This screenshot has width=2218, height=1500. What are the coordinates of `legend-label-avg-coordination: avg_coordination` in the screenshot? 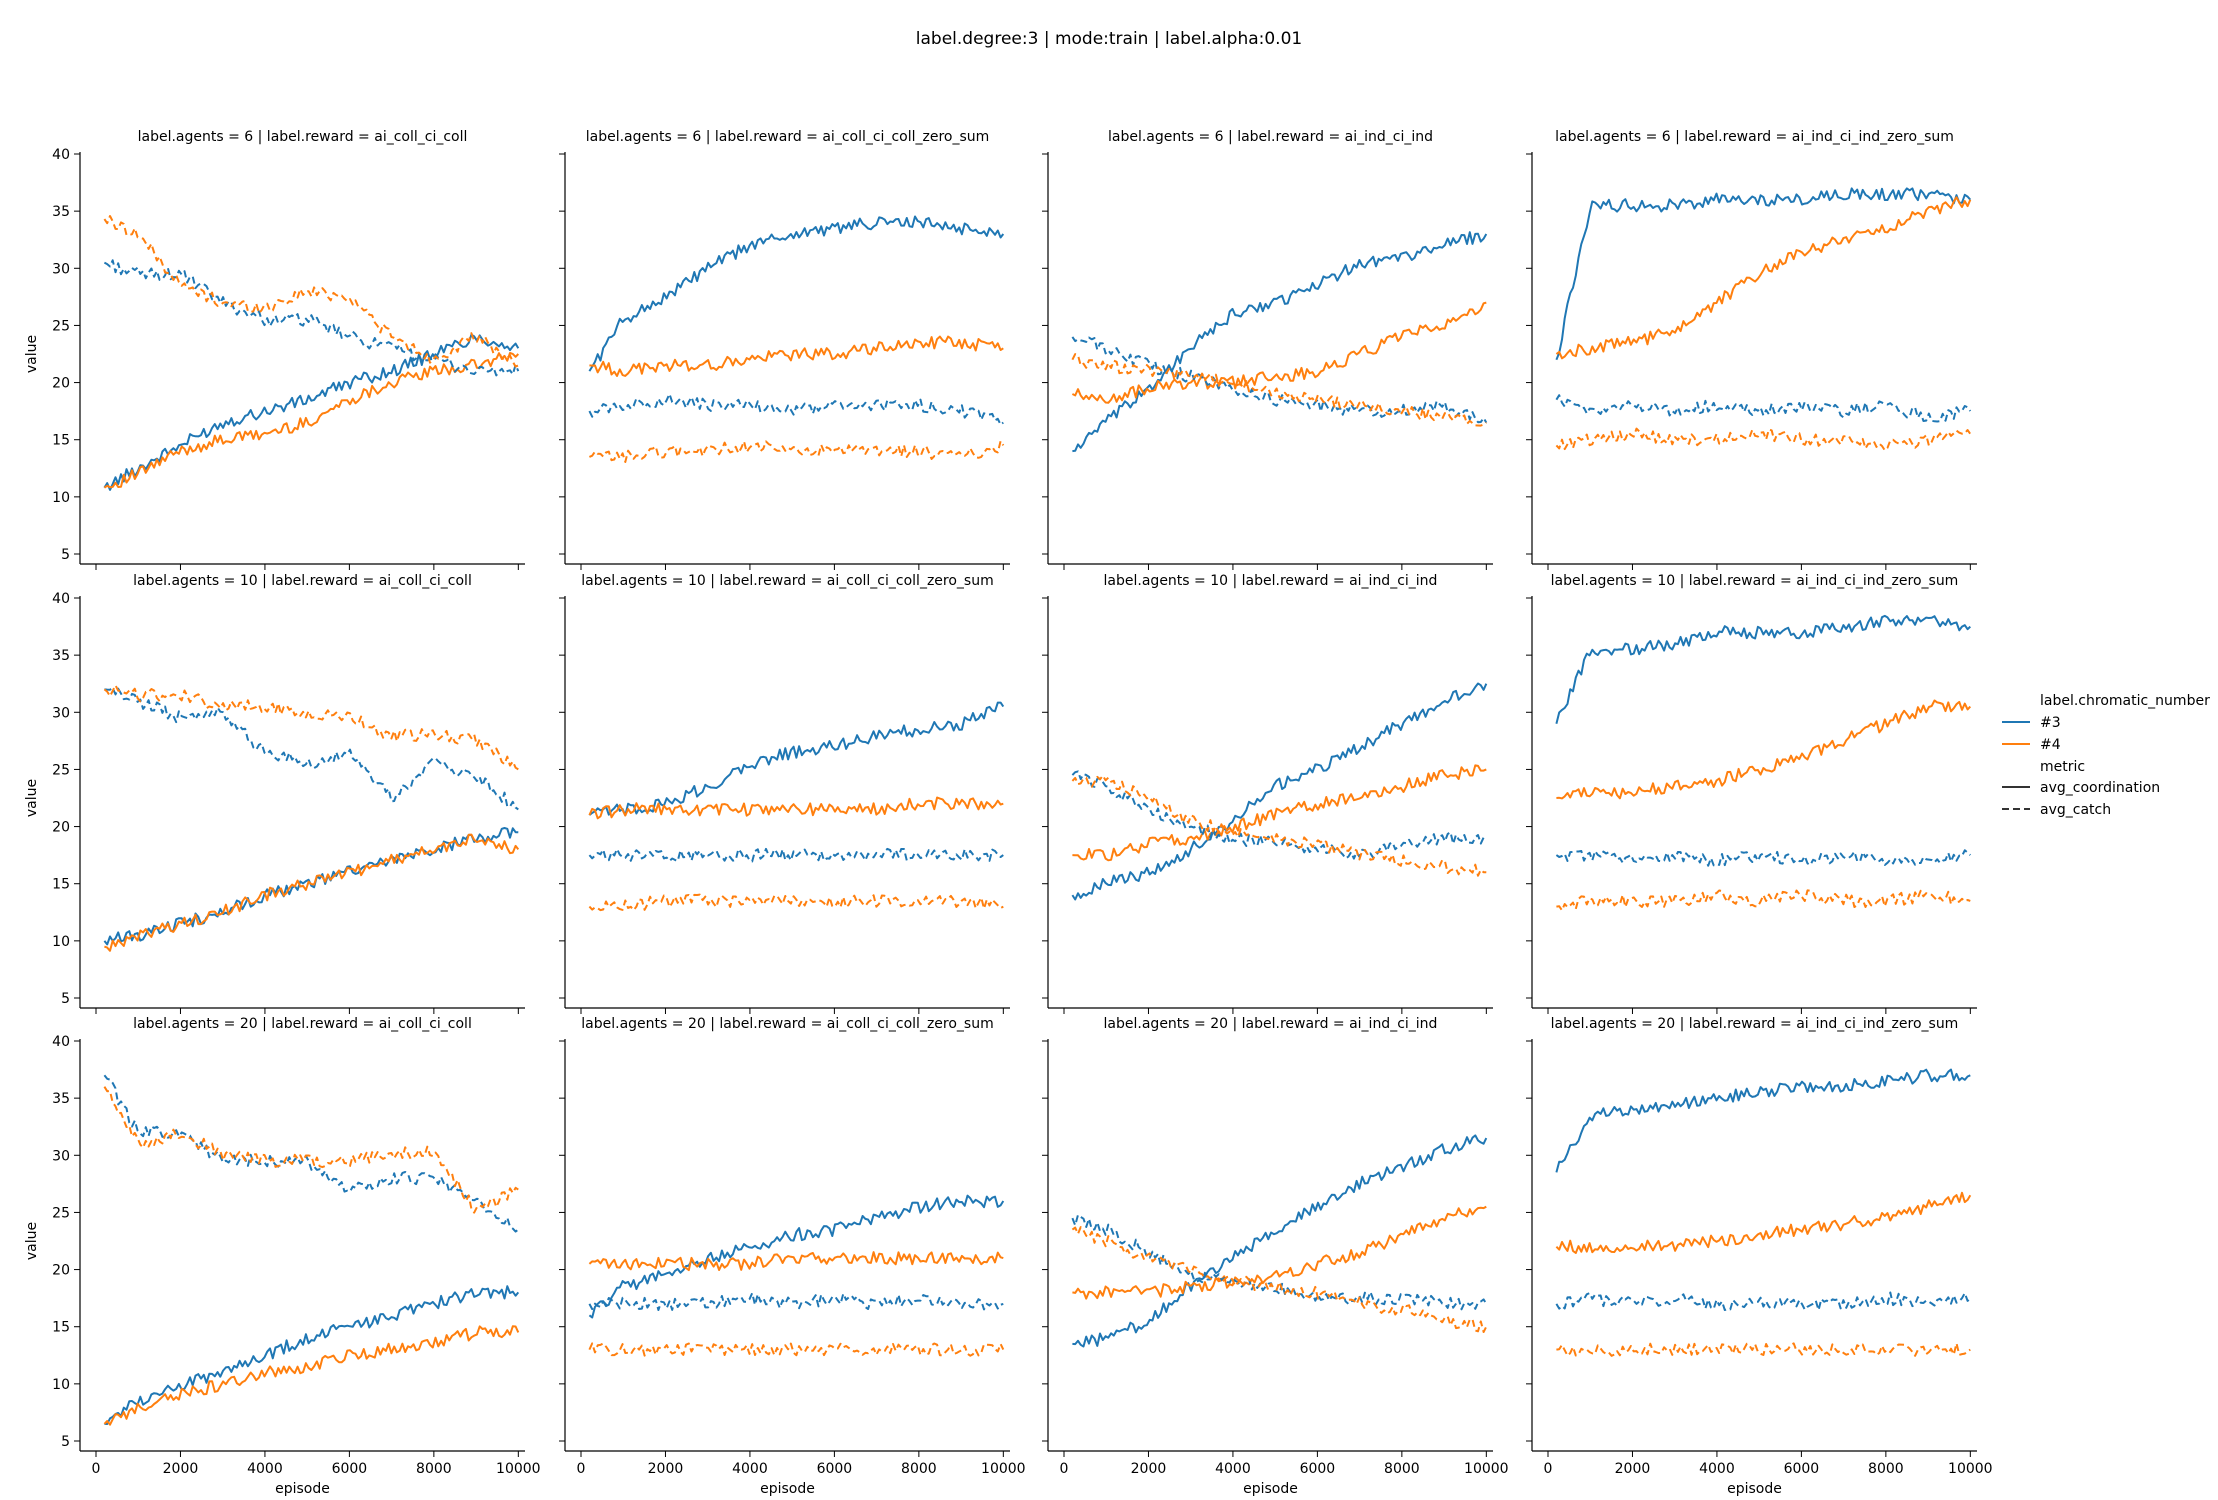 It's located at (2100, 788).